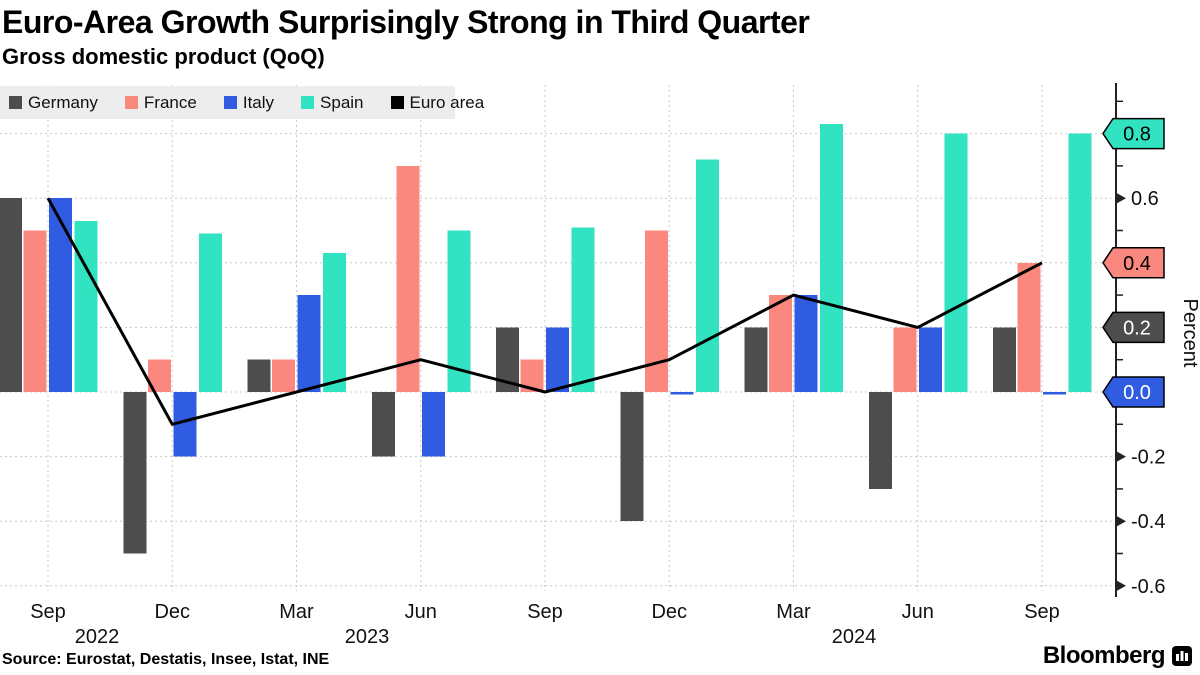  I want to click on bar-italy-sep-2023, so click(557, 359).